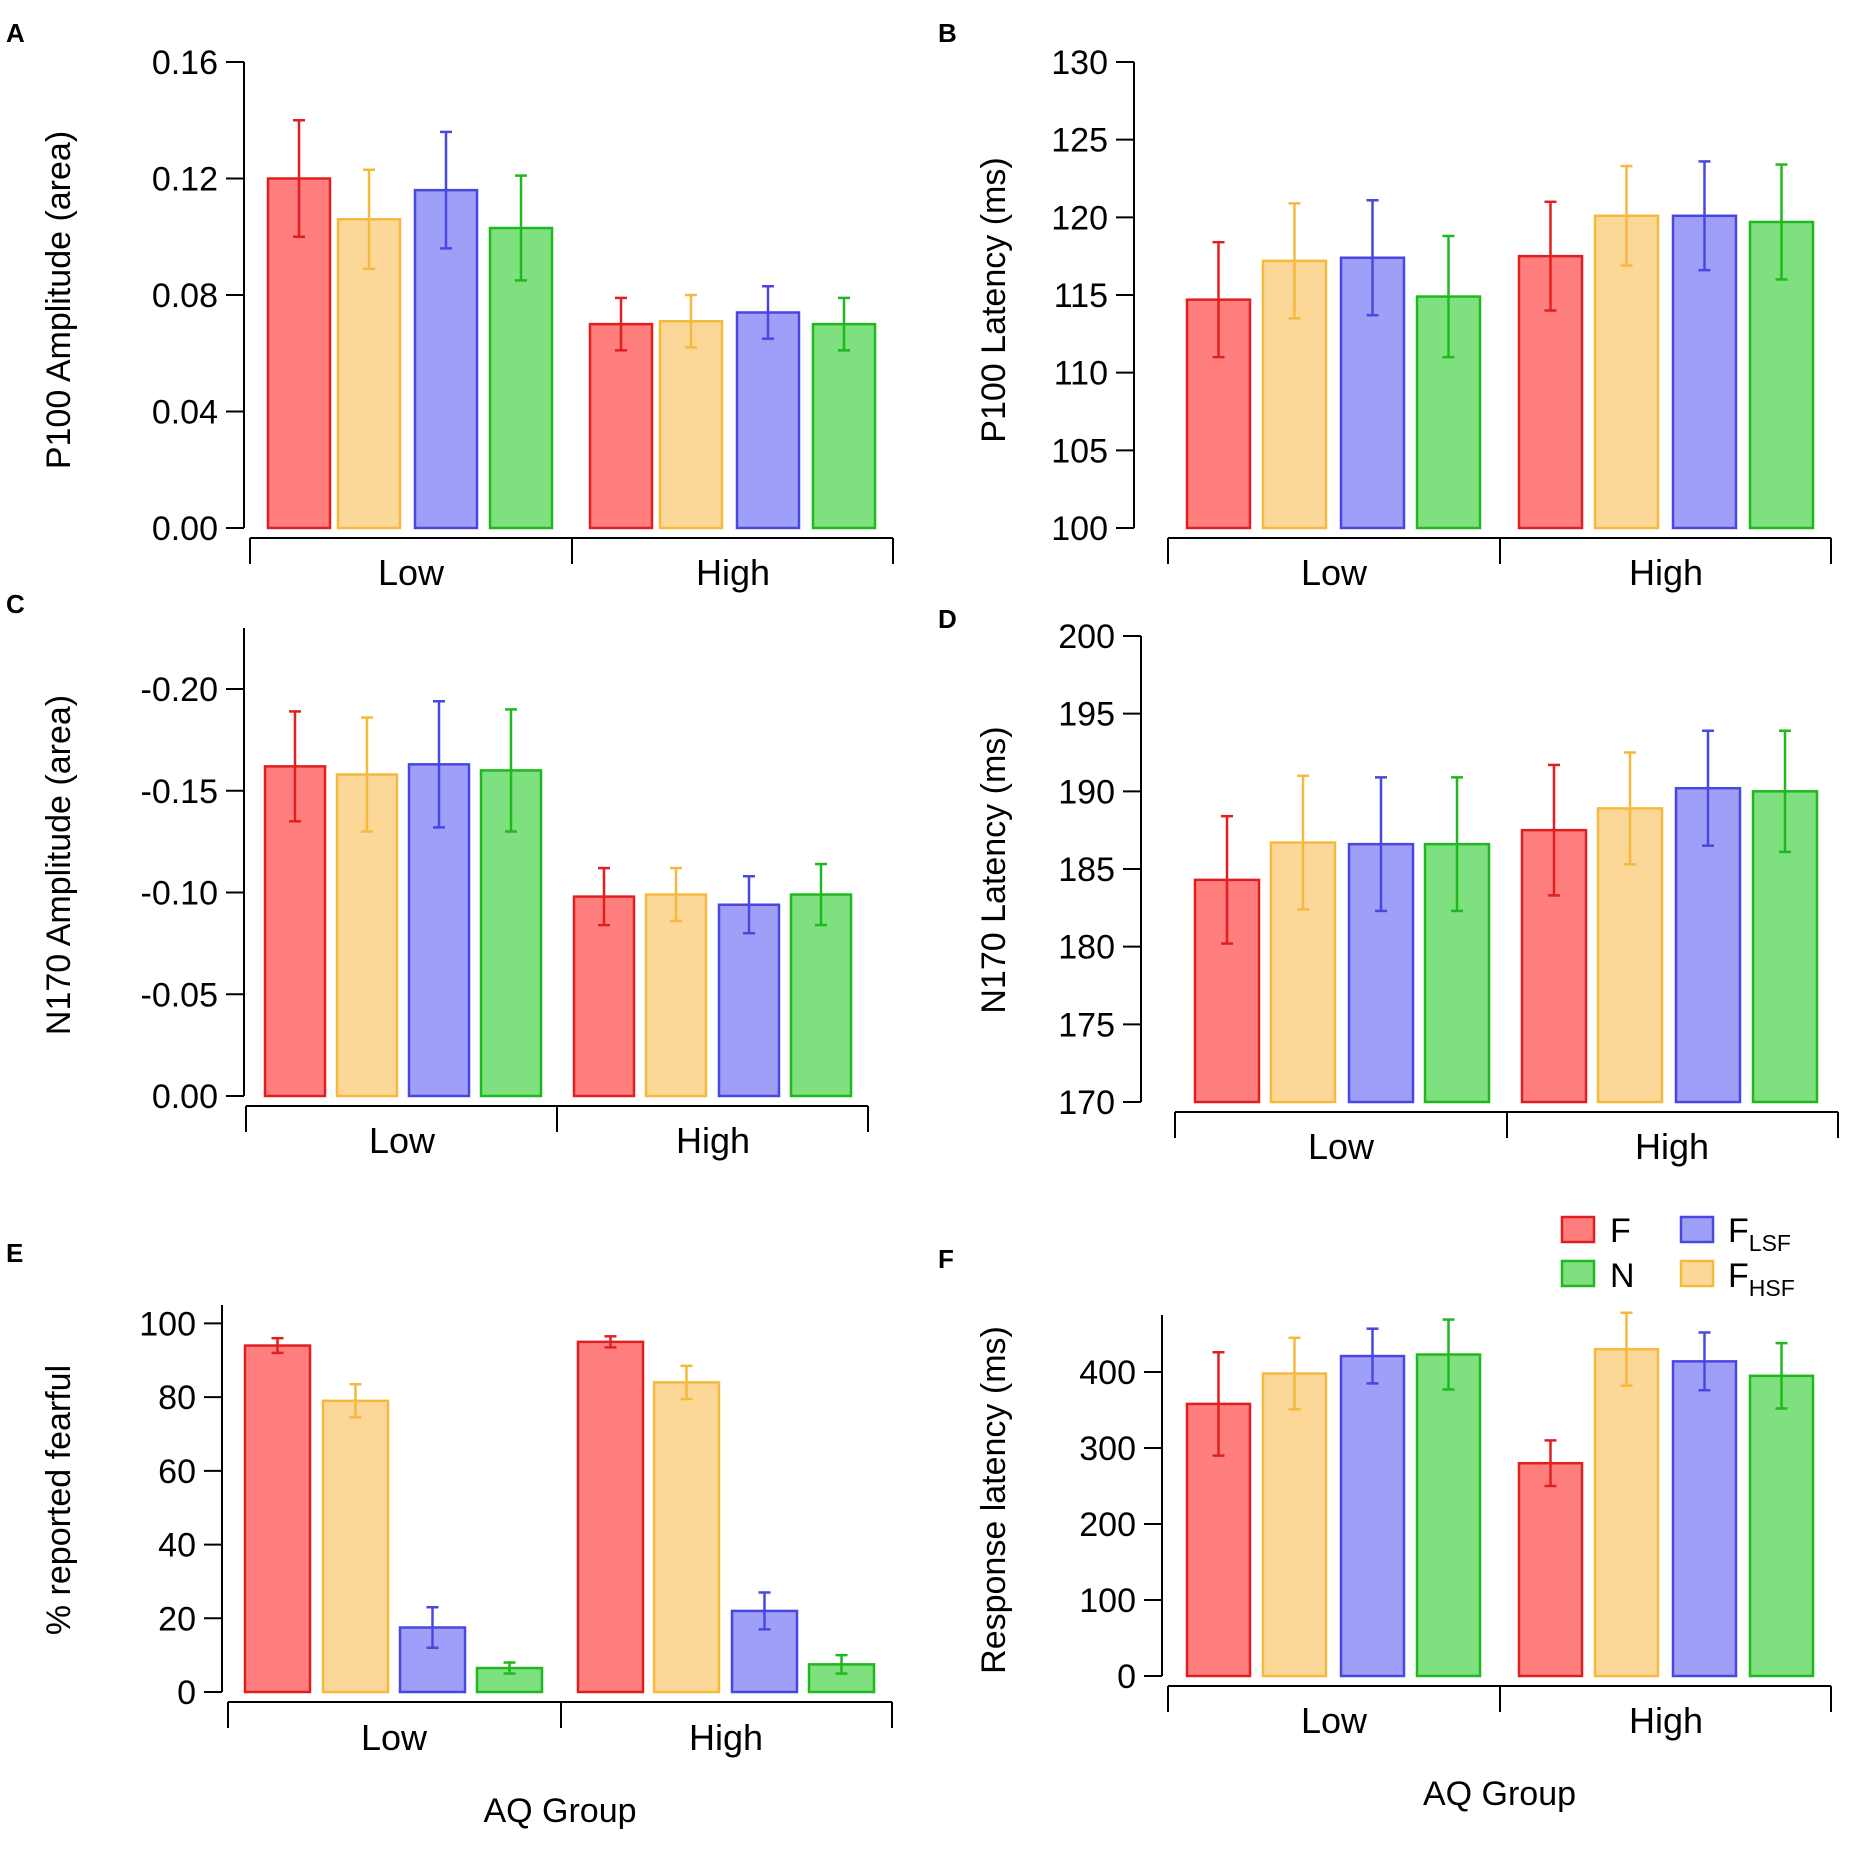 The width and height of the screenshot is (1850, 1850). What do you see at coordinates (180, 995) in the screenshot?
I see `y-tick-label: -0.05` at bounding box center [180, 995].